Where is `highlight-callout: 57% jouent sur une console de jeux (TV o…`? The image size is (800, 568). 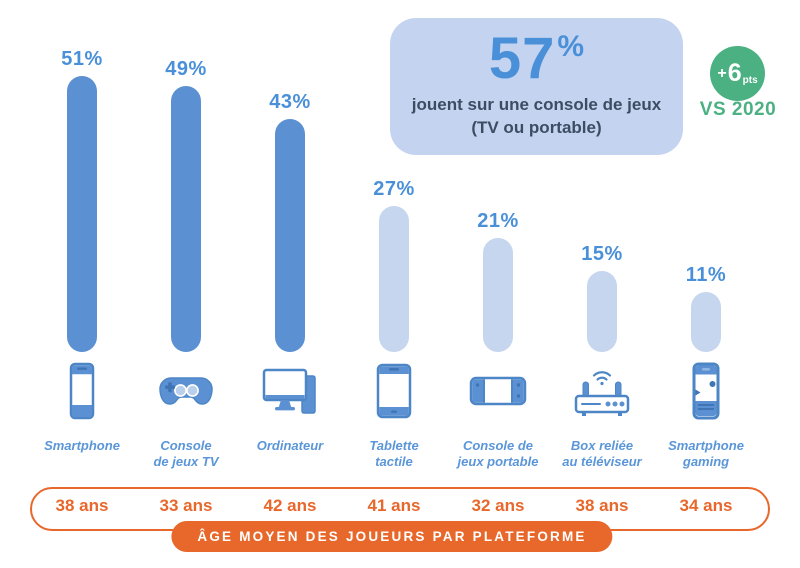 highlight-callout: 57% jouent sur une console de jeux (TV o… is located at coordinates (536, 86).